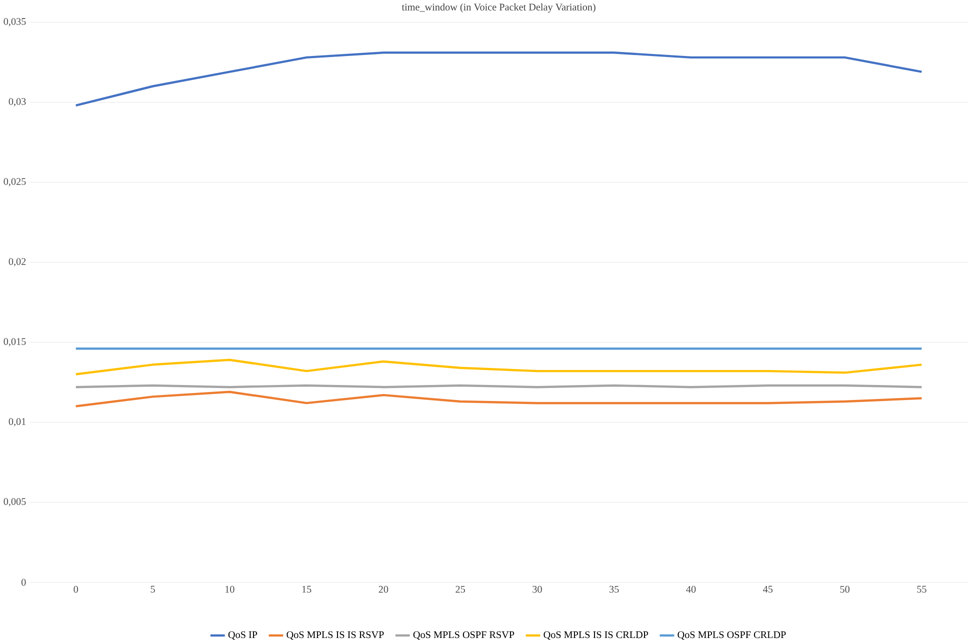 The width and height of the screenshot is (968, 644). Describe the element at coordinates (335, 636) in the screenshot. I see `legend-label: QoS MPLS IS IS RSVP` at that location.